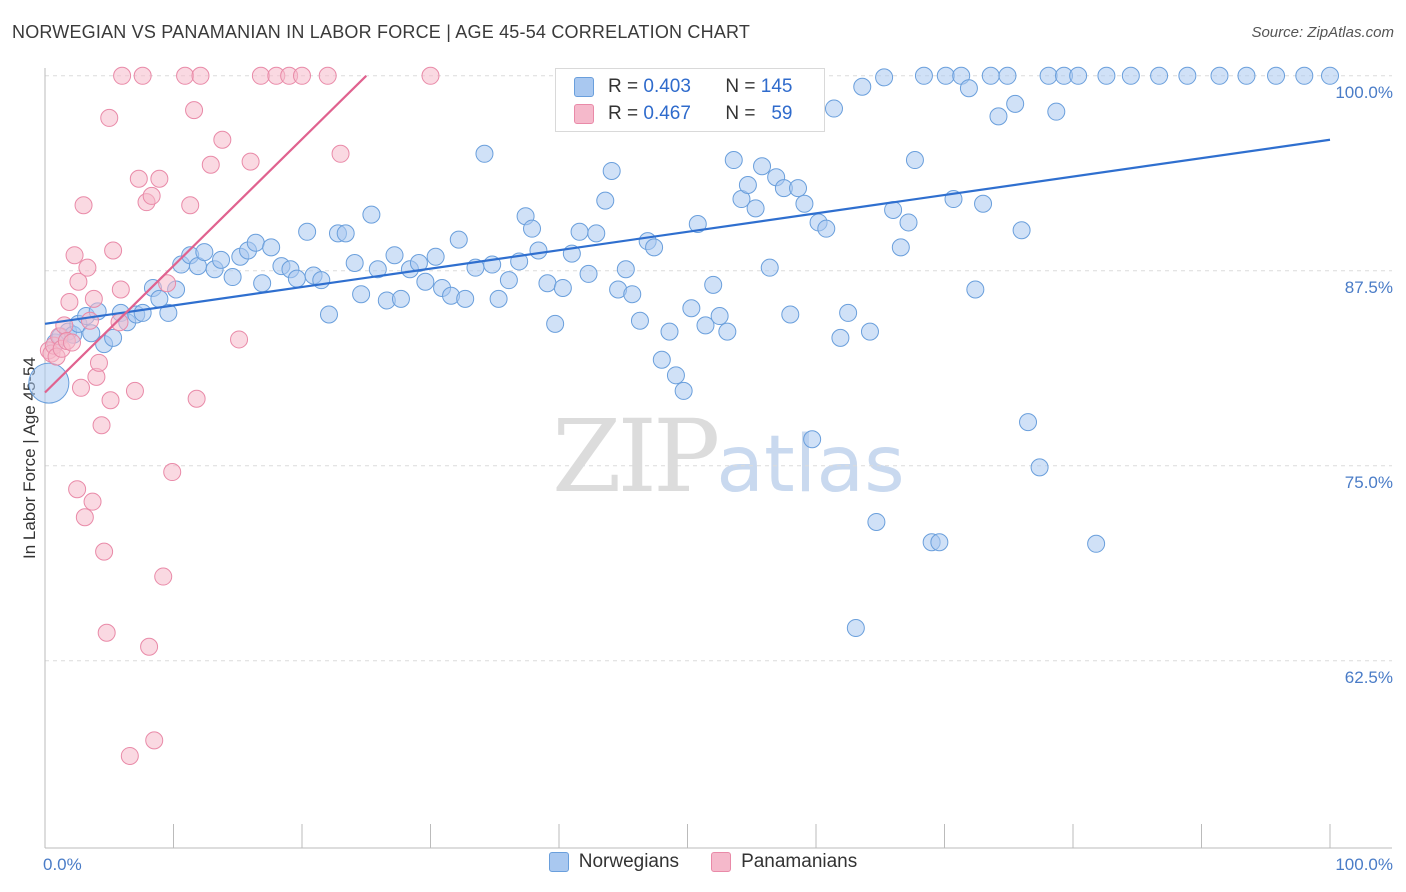 Image resolution: width=1406 pixels, height=892 pixels. Describe the element at coordinates (776, 86) in the screenshot. I see `norwegians-n-value: 145` at that location.